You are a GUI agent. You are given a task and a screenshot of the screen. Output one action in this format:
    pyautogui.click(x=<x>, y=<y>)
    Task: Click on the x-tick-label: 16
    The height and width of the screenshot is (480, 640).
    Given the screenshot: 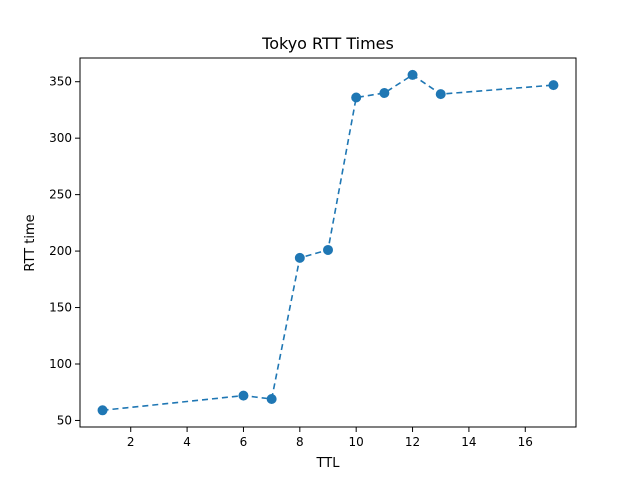 What is the action you would take?
    pyautogui.click(x=525, y=442)
    